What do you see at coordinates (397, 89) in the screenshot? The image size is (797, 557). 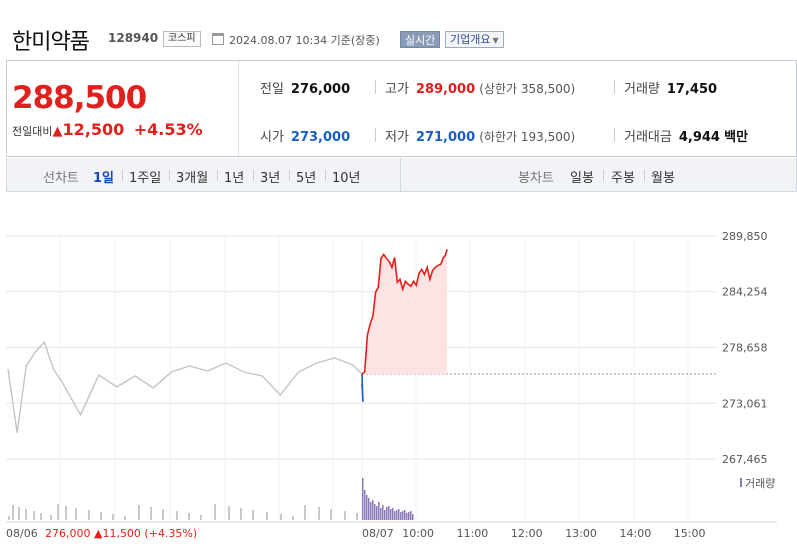 I see `stat-label: 고가` at bounding box center [397, 89].